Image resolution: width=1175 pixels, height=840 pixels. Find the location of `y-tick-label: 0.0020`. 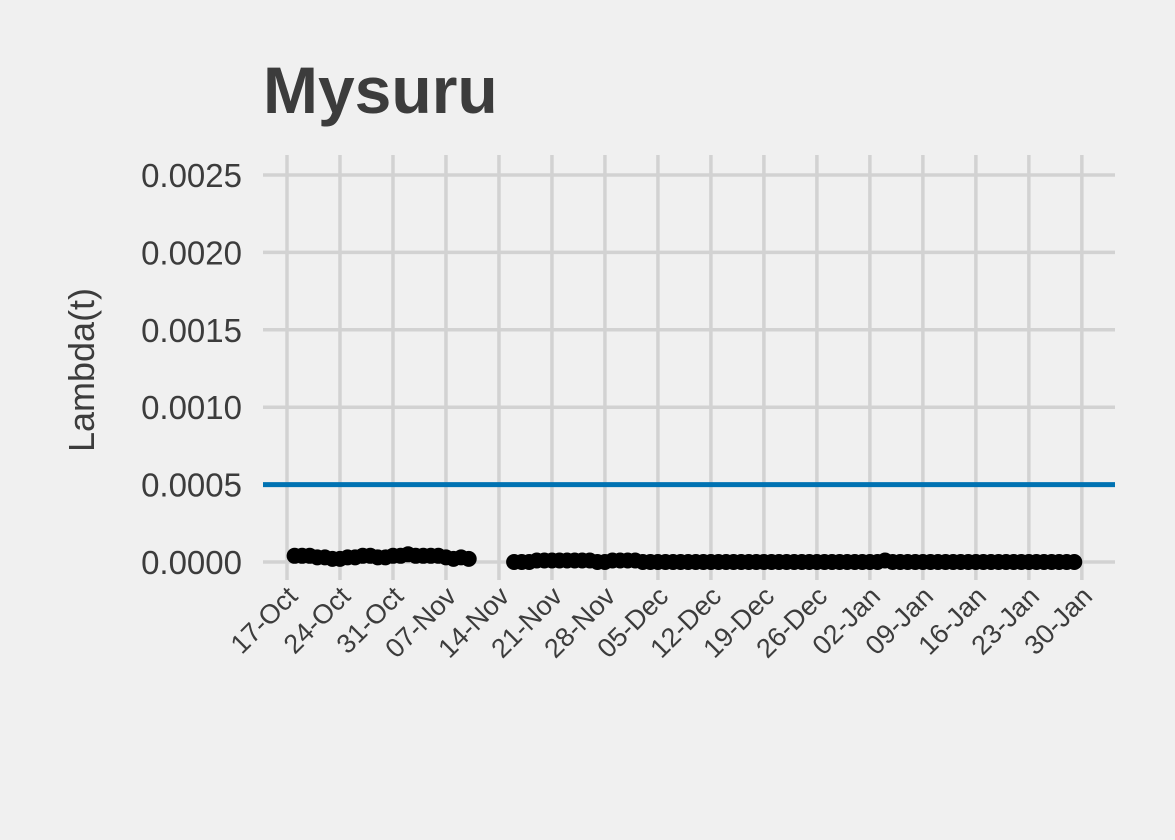

y-tick-label: 0.0020 is located at coordinates (191, 252).